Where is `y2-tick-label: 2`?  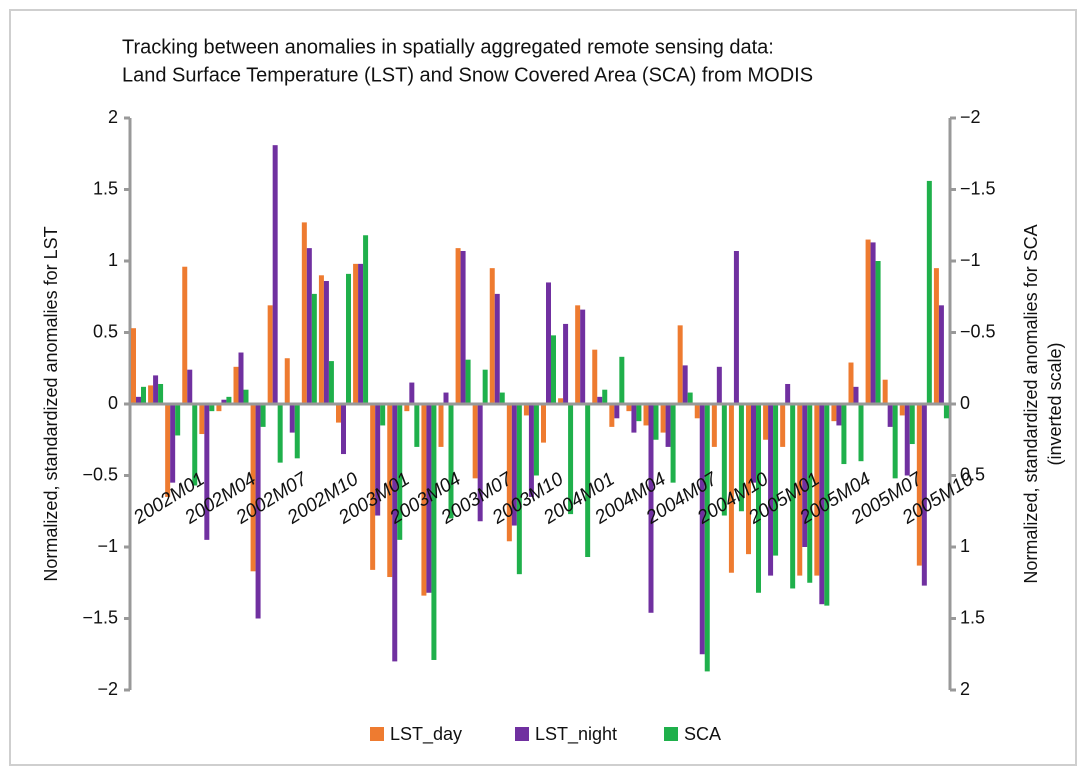
y2-tick-label: 2 is located at coordinates (965, 689).